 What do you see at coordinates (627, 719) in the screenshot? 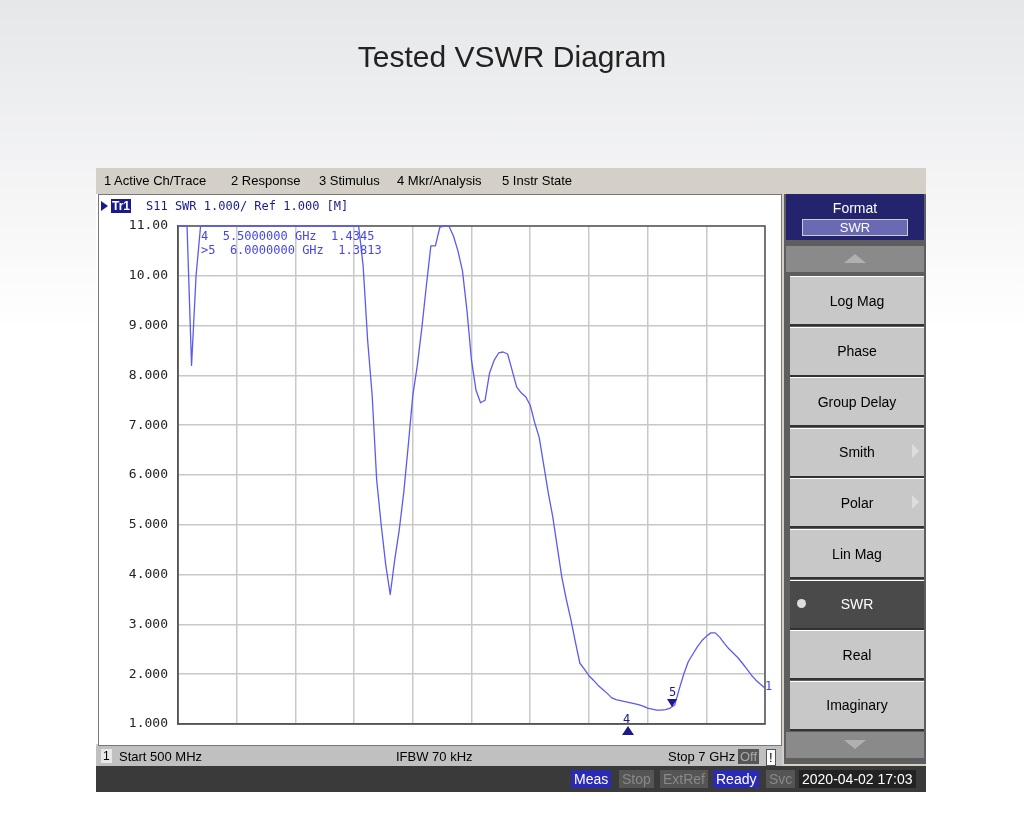
I see `annotation: 4` at bounding box center [627, 719].